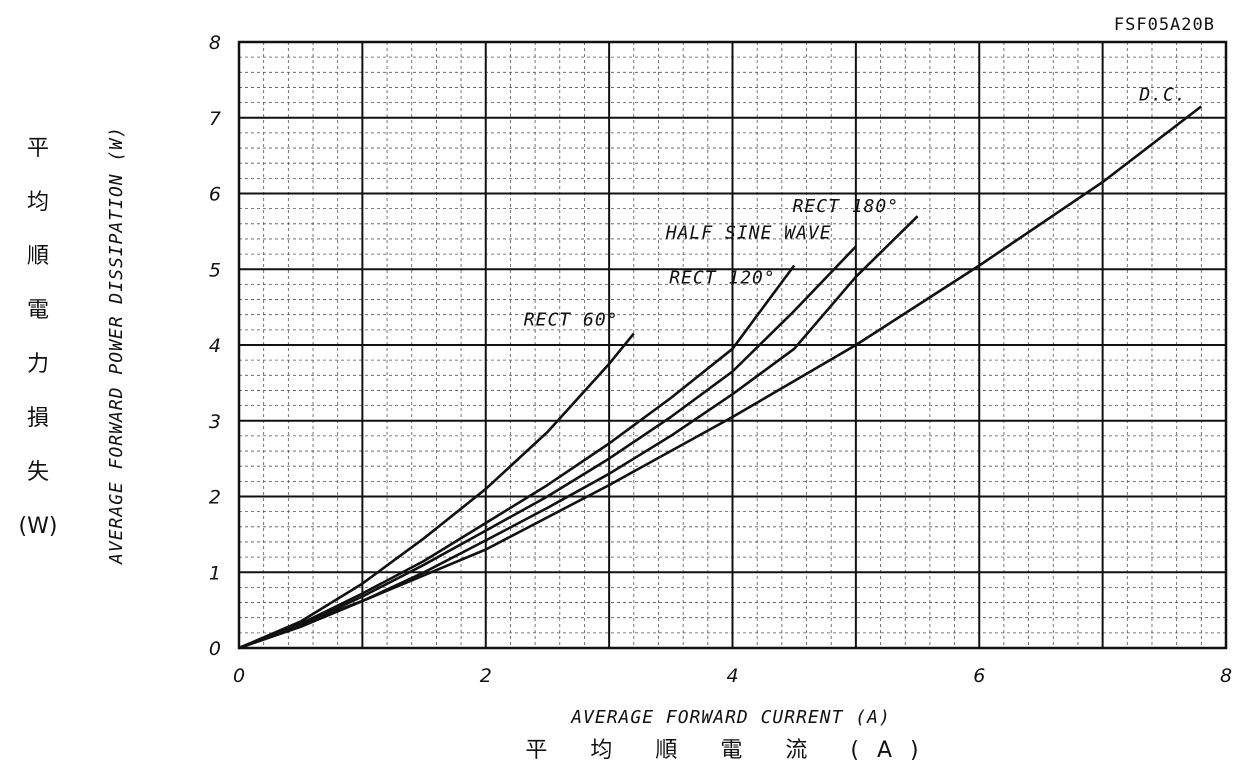 This screenshot has width=1248, height=764. Describe the element at coordinates (215, 498) in the screenshot. I see `y-tick-label: 2` at that location.